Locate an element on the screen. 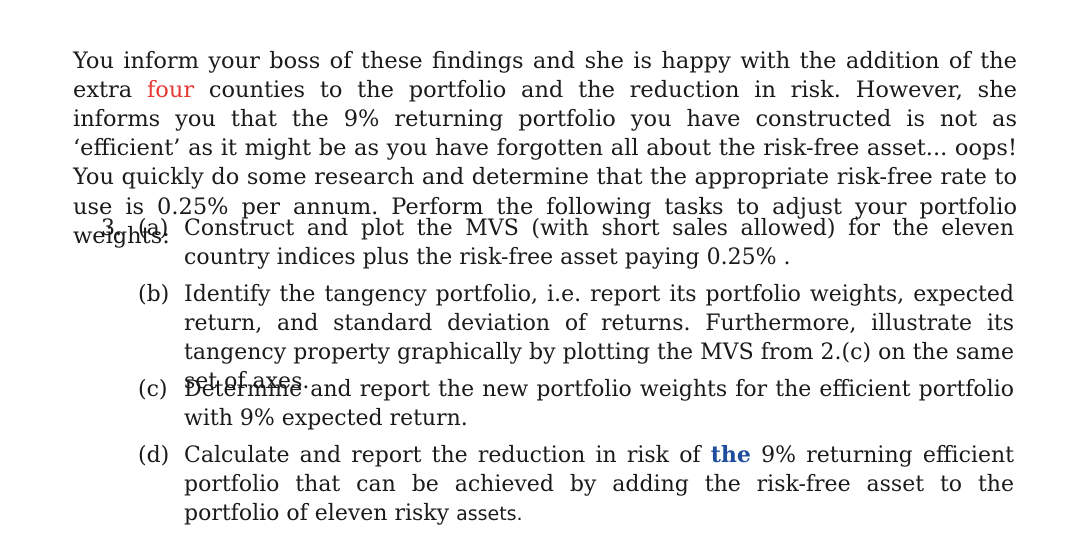 The image size is (1078, 560). item-label: (c) is located at coordinates (153, 389).